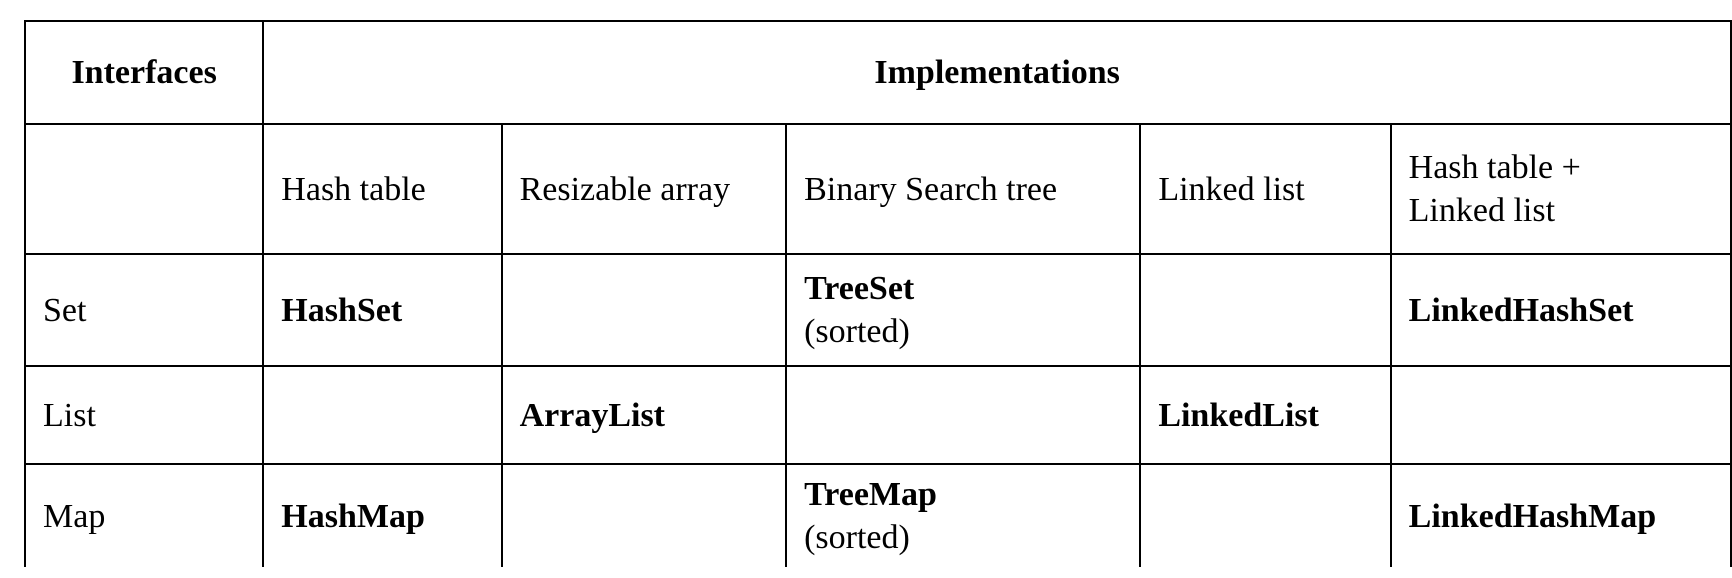  Describe the element at coordinates (644, 415) in the screenshot. I see `impl-arraylist: ArrayList` at that location.